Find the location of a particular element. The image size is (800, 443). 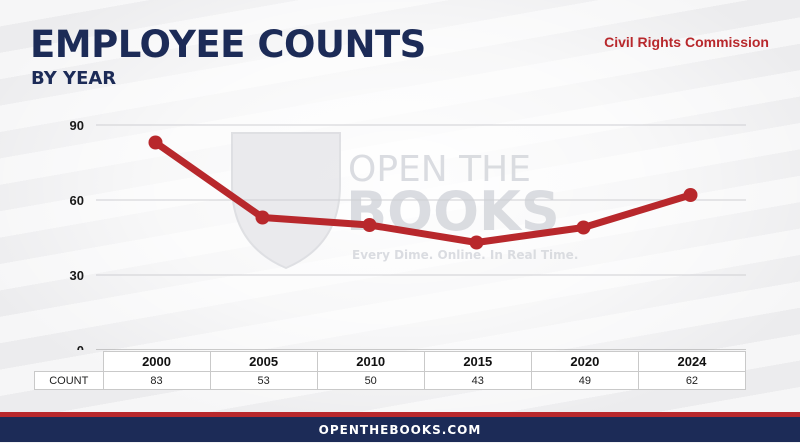

watermark-tagline: Every Dime. Online. In Real Time. is located at coordinates (465, 255).